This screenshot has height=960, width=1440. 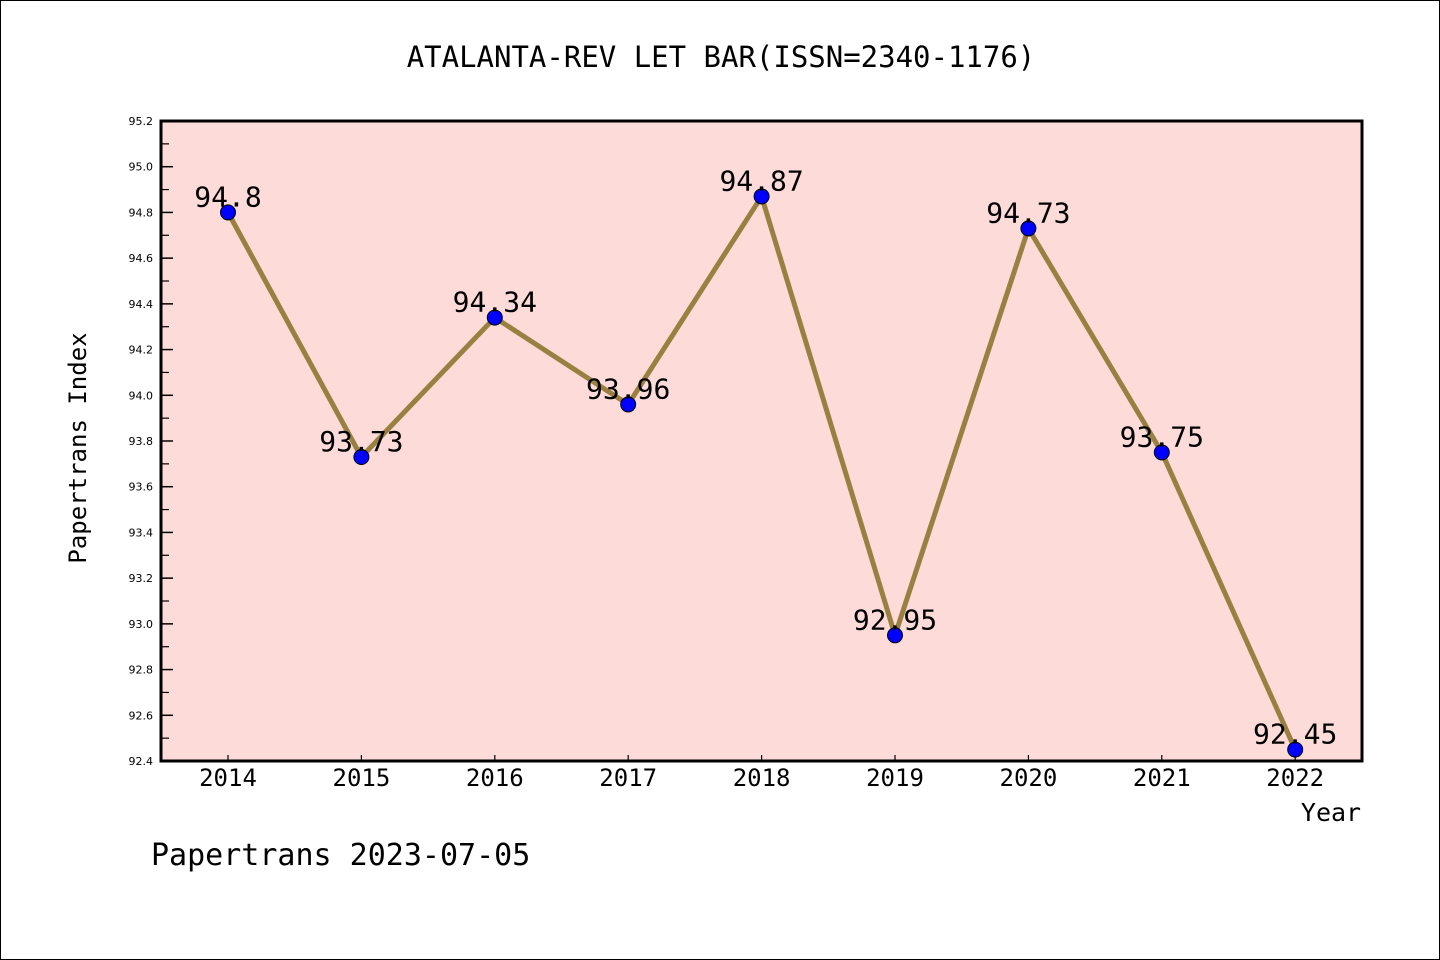 What do you see at coordinates (141, 532) in the screenshot?
I see `y-tick-label: 93.4` at bounding box center [141, 532].